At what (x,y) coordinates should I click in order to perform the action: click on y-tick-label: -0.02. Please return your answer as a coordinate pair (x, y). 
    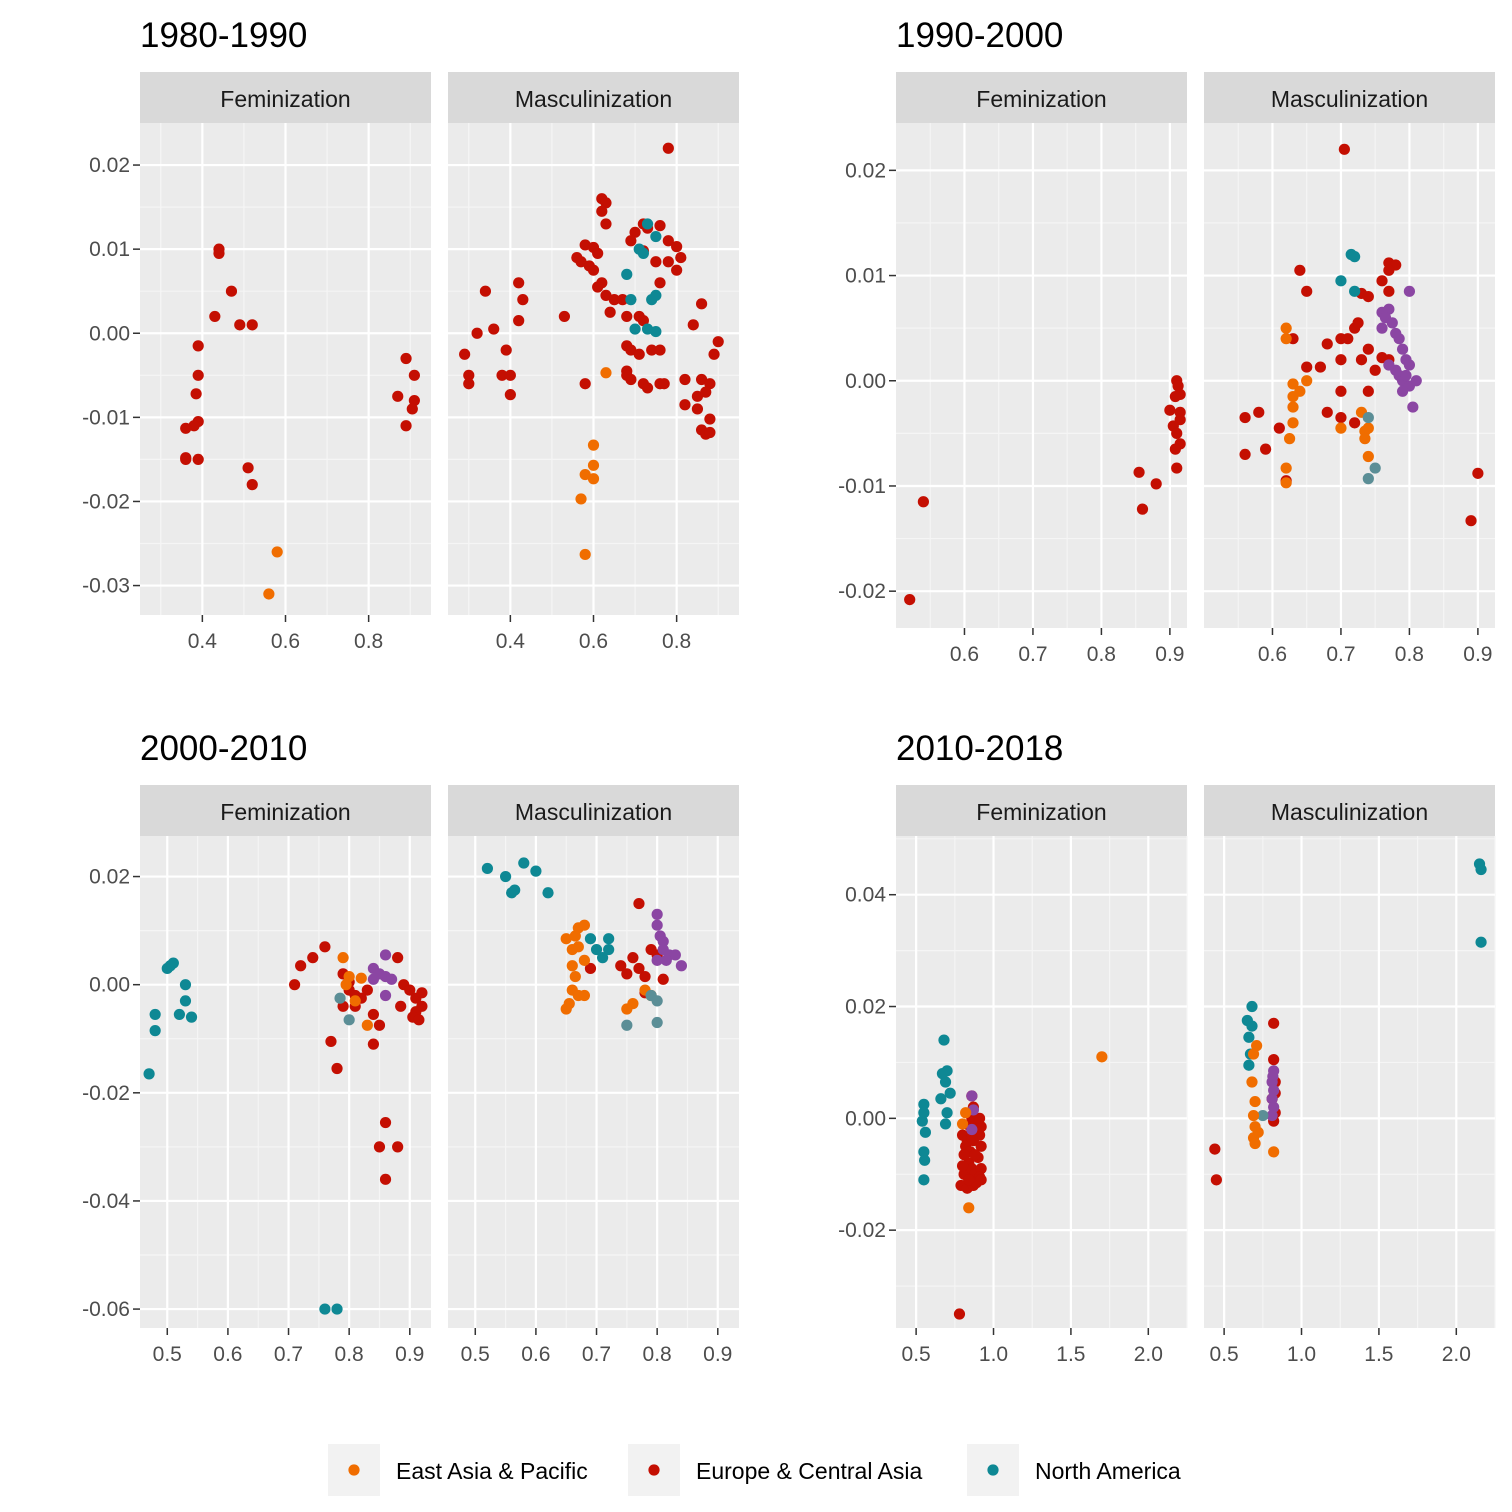
    Looking at the image, I should click on (106, 501).